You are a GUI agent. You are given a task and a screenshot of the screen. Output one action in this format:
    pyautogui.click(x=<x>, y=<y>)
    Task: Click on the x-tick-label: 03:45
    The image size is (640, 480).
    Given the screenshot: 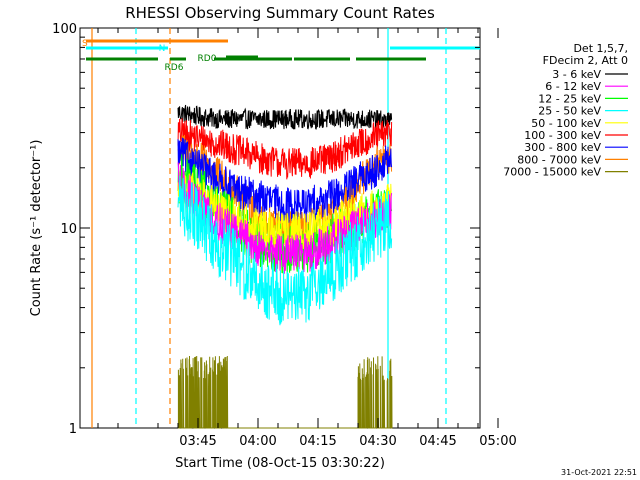 What is the action you would take?
    pyautogui.click(x=197, y=441)
    